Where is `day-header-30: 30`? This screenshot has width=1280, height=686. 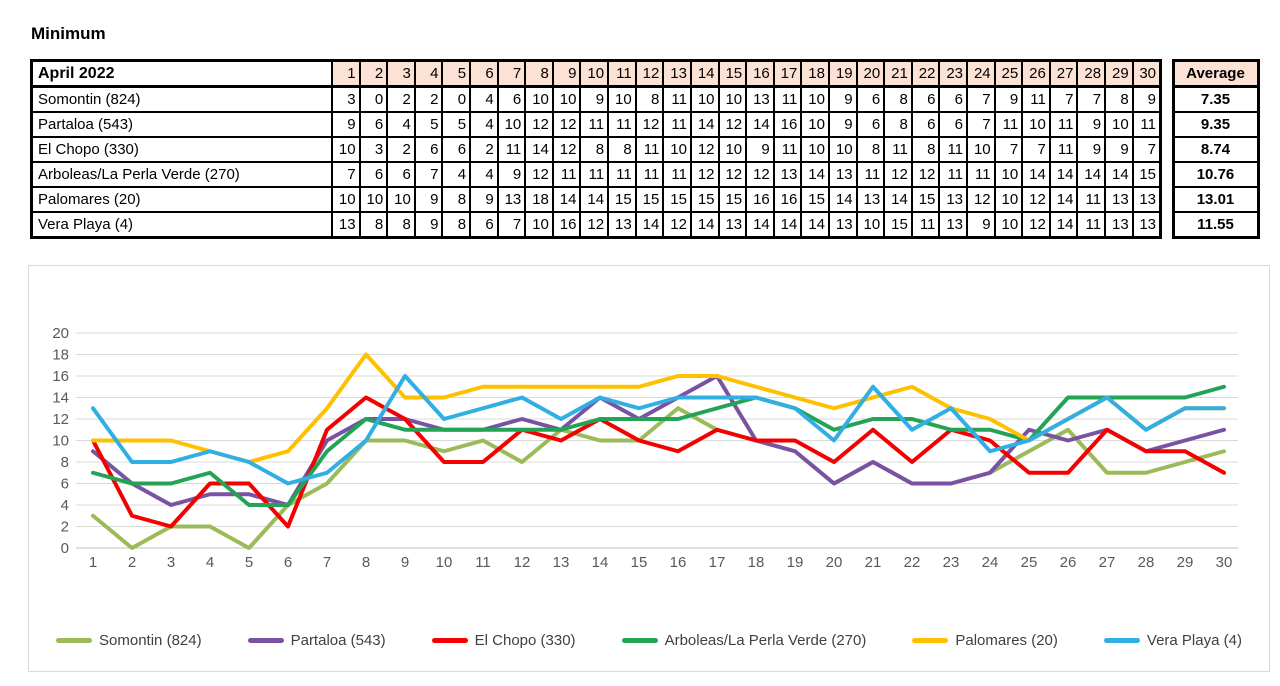
day-header-30: 30 is located at coordinates (1146, 73).